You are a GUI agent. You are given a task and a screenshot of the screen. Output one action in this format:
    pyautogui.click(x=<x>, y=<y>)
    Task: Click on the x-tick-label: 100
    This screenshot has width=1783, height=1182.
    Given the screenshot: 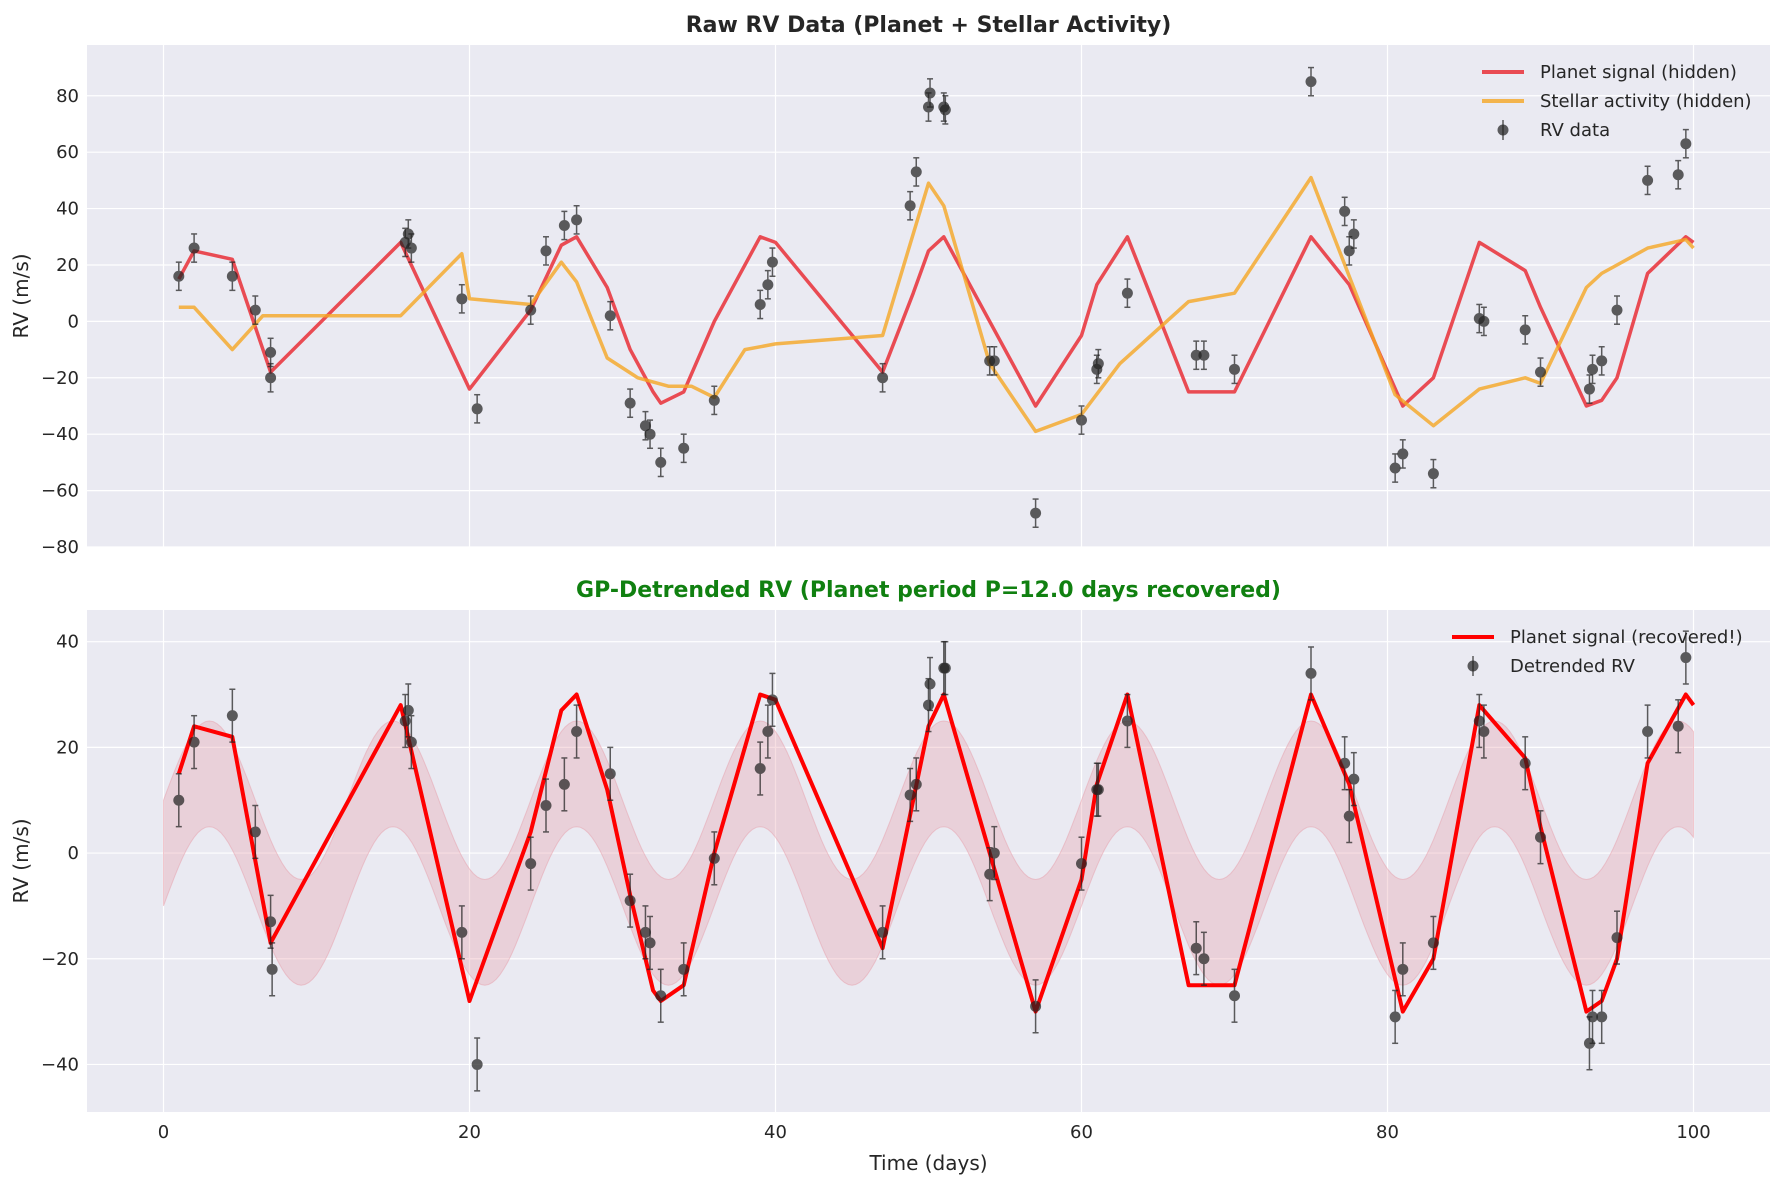 What is the action you would take?
    pyautogui.click(x=1693, y=1132)
    